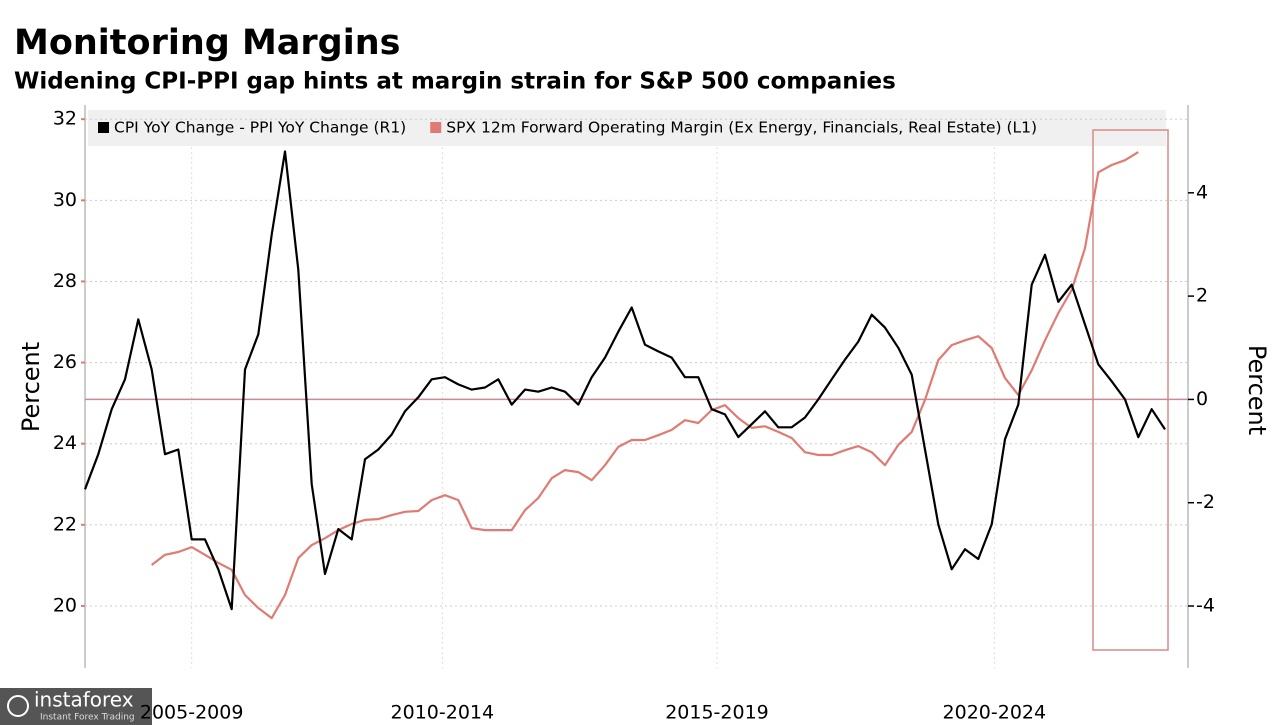 The image size is (1280, 725). Describe the element at coordinates (1202, 296) in the screenshot. I see `y2-tick-label: 2` at that location.